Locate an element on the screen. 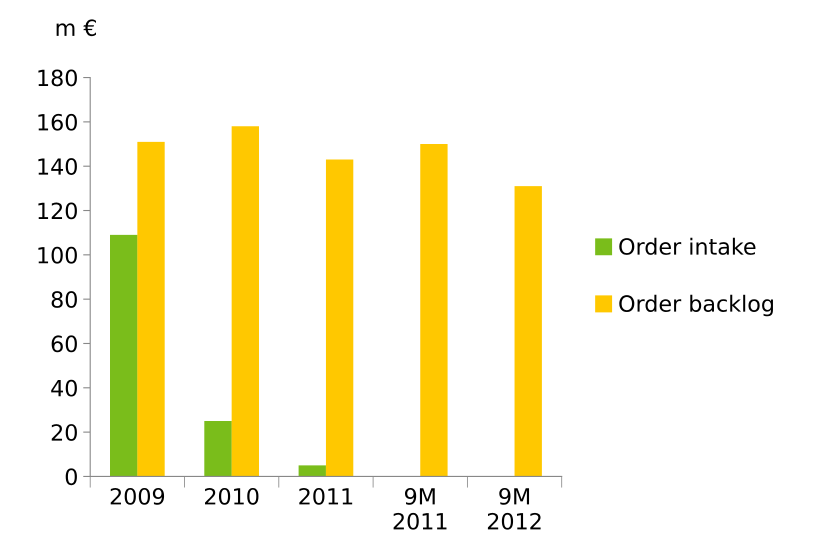  y-tick-label: 40 is located at coordinates (64, 388).